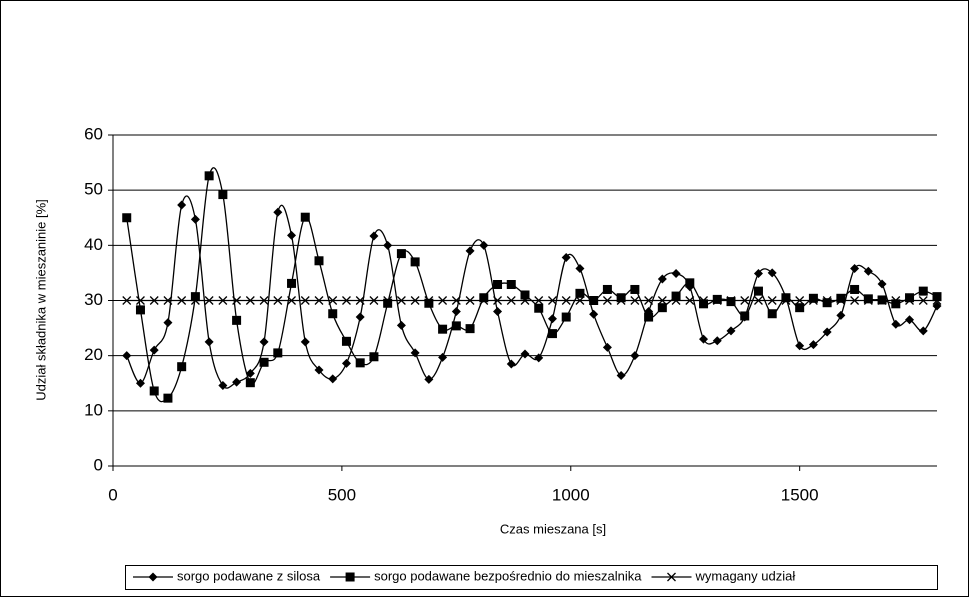 The height and width of the screenshot is (603, 970). What do you see at coordinates (745, 575) in the screenshot?
I see `legend-label: wymagany udział` at bounding box center [745, 575].